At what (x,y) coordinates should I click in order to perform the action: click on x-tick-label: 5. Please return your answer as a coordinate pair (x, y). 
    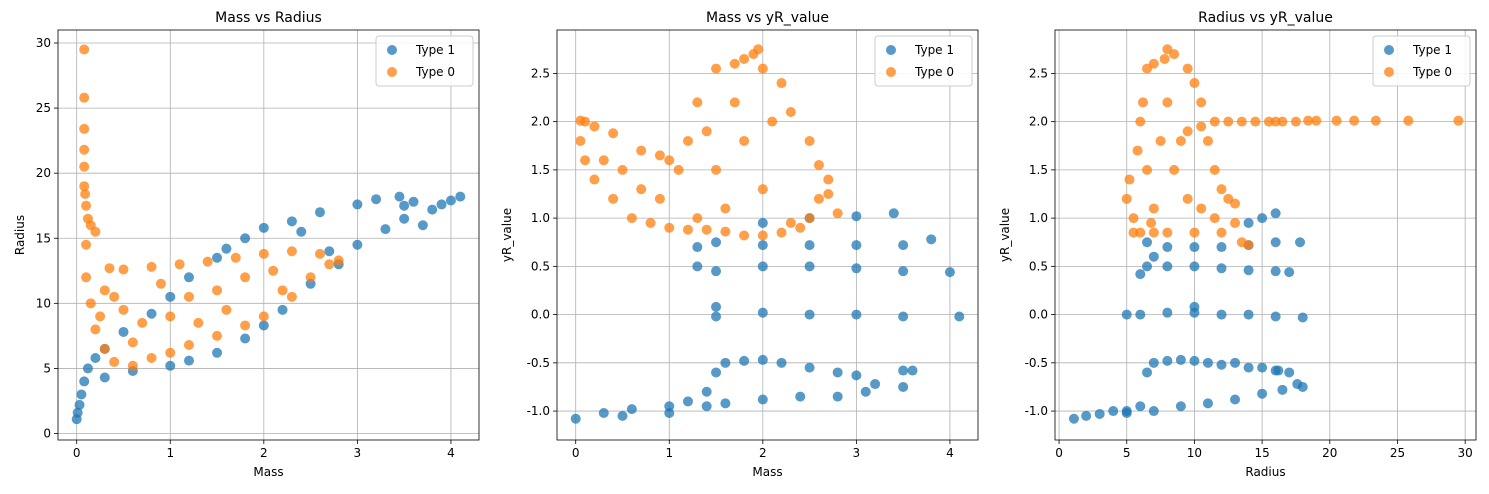
    Looking at the image, I should click on (1127, 453).